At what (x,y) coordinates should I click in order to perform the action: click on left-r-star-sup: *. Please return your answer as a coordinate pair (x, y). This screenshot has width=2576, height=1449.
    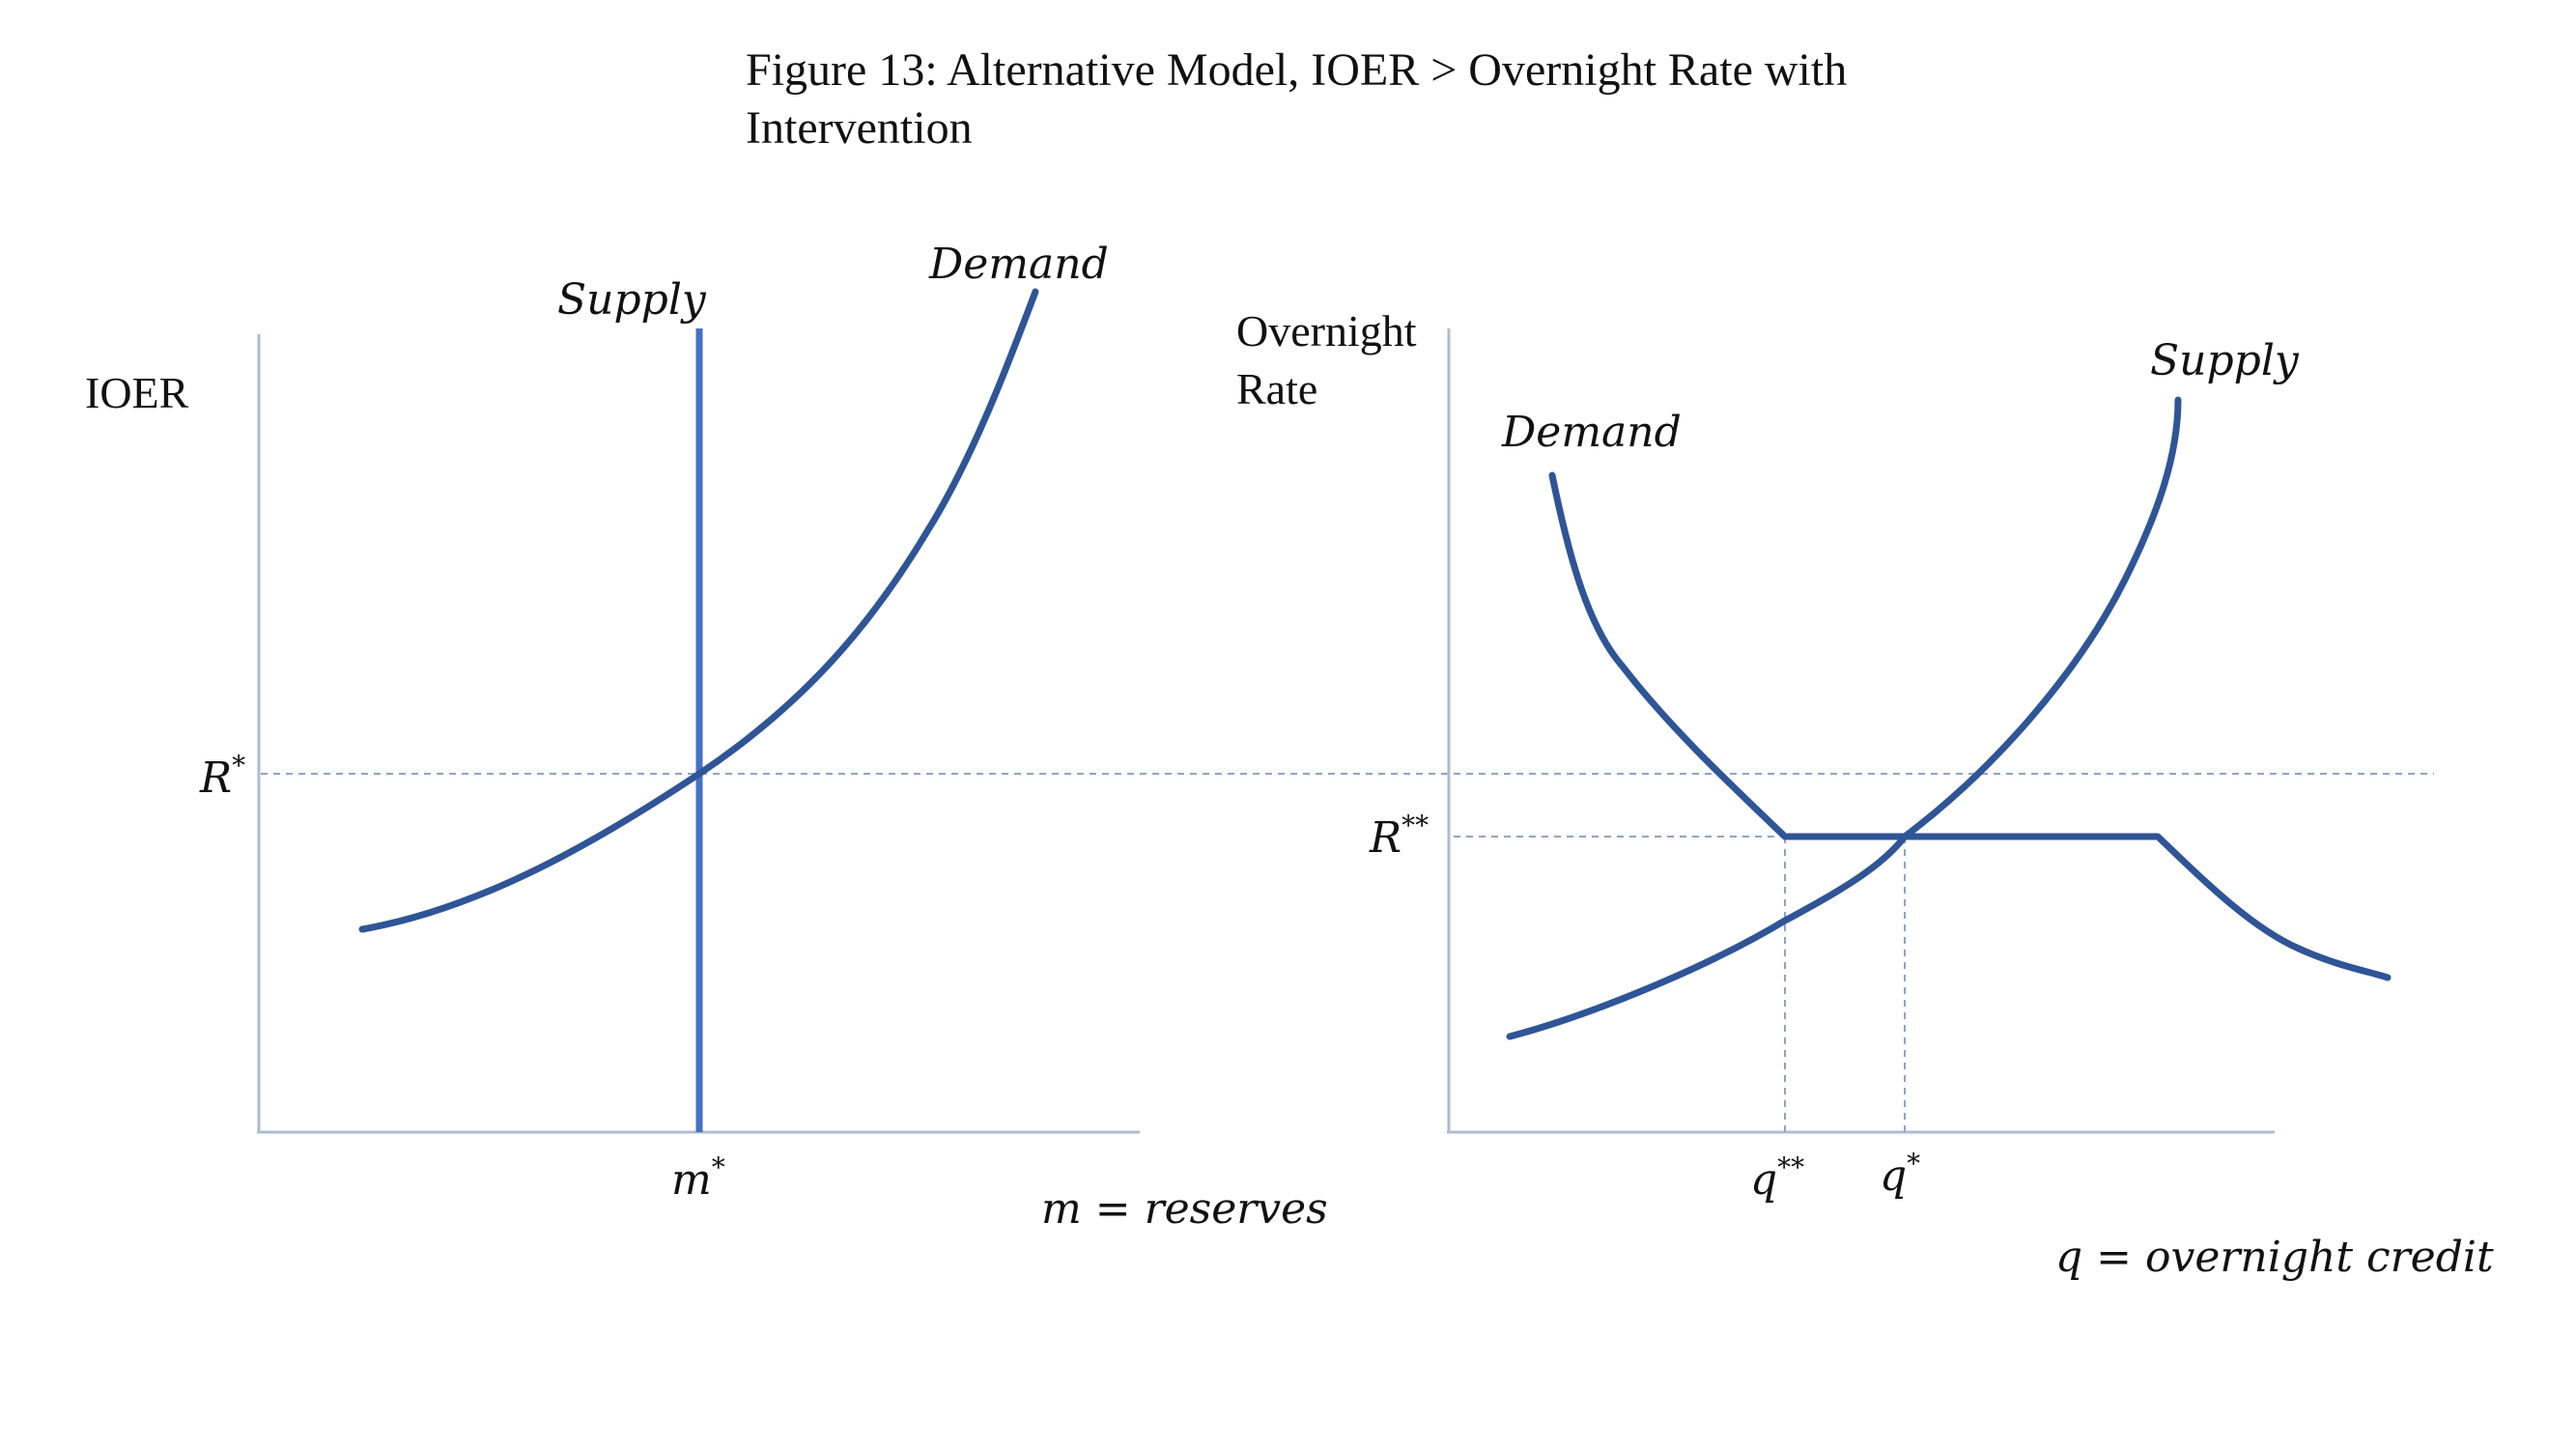
    Looking at the image, I should click on (238, 765).